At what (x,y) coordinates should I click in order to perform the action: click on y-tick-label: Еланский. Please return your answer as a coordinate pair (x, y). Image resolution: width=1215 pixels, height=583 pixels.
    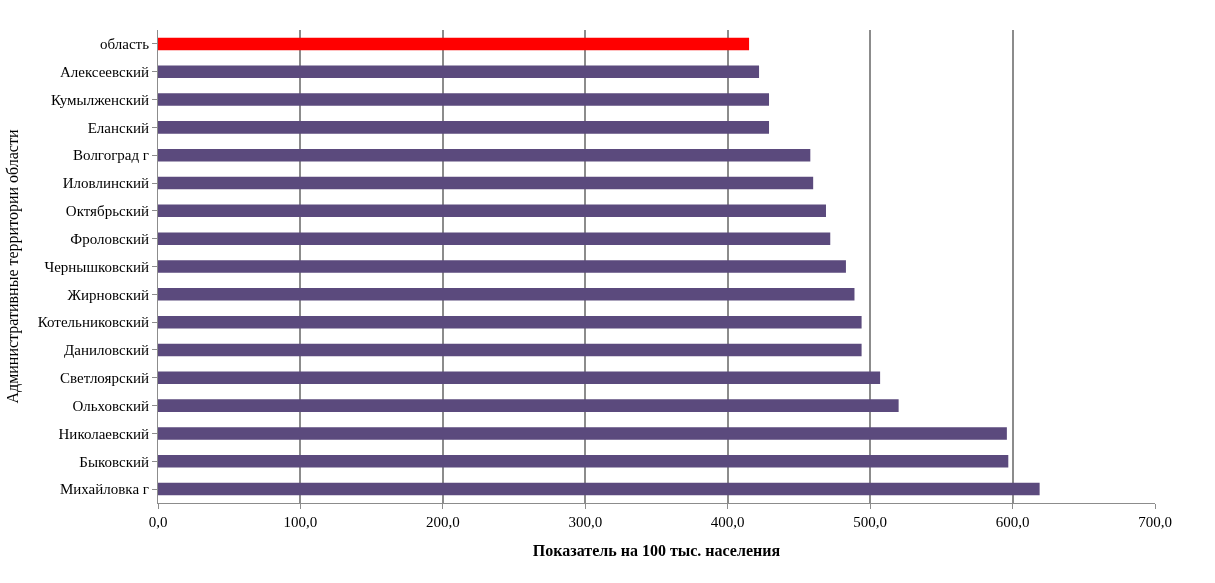
    Looking at the image, I should click on (118, 127).